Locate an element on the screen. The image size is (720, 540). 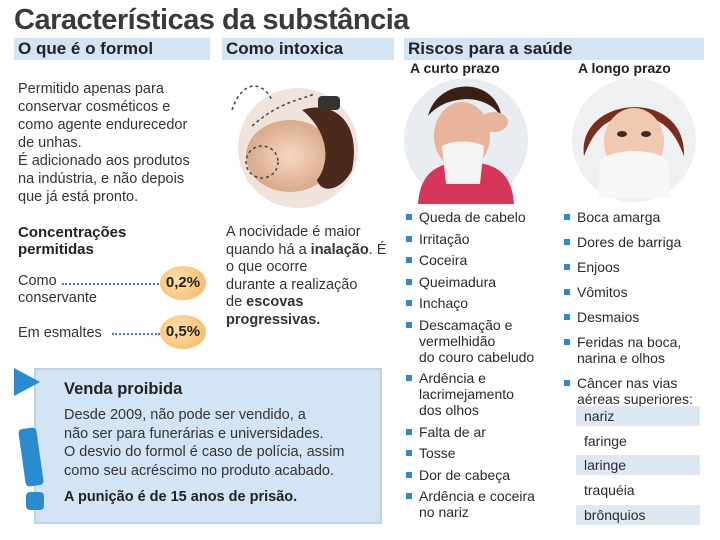
list-item: Queda de cabelo is located at coordinates (486, 217).